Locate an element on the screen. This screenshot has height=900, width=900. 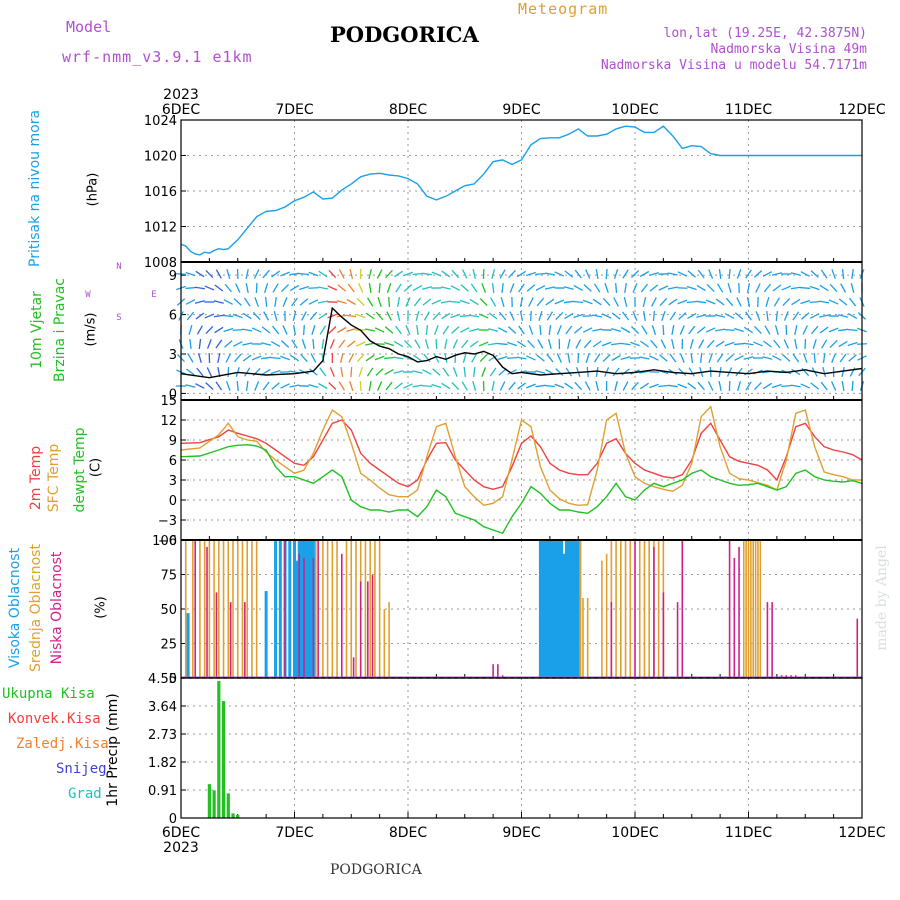
date-label-bottom: 7DEC is located at coordinates (294, 833).